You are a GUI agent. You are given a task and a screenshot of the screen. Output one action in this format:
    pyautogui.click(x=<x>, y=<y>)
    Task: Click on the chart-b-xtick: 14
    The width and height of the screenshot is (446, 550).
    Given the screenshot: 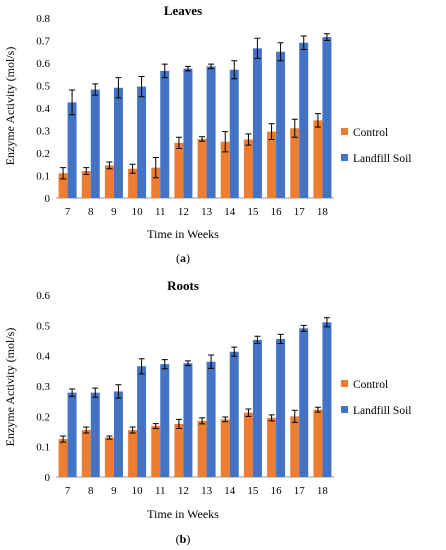 What is the action you would take?
    pyautogui.click(x=230, y=491)
    